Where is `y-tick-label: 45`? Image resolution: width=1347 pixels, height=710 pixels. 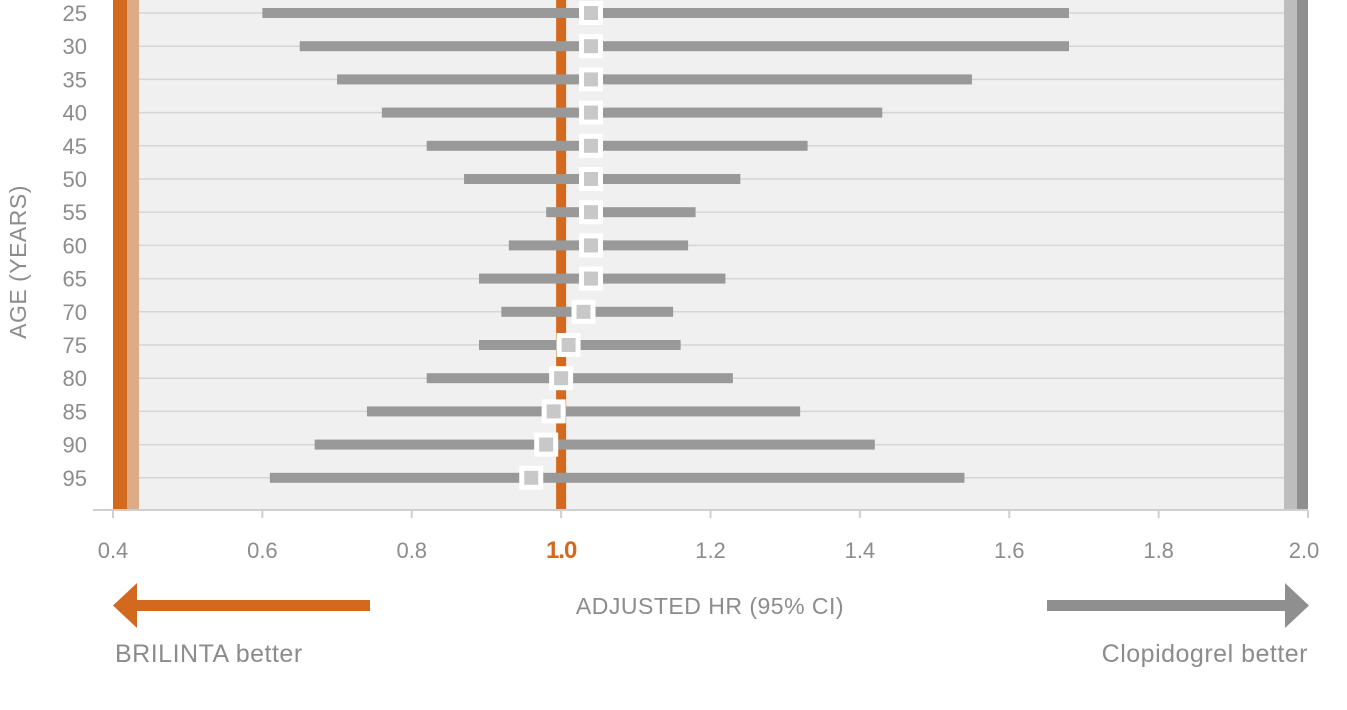
y-tick-label: 45 is located at coordinates (75, 146).